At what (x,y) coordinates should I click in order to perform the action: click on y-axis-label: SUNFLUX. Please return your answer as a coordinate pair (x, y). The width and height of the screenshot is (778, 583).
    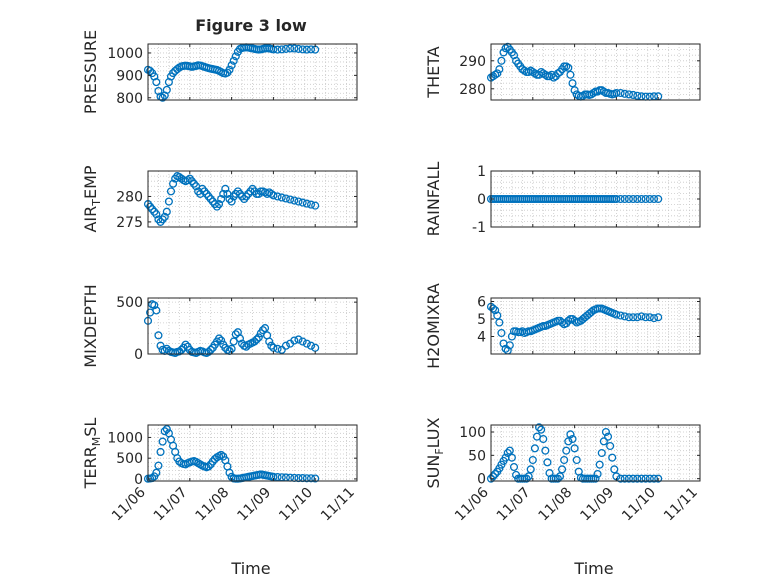
    Looking at the image, I should click on (435, 452).